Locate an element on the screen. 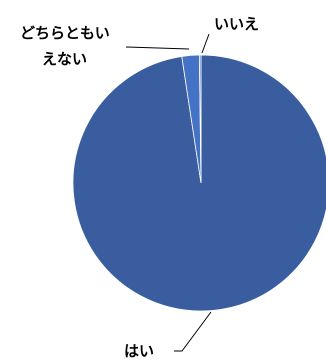  pie-slice-iie is located at coordinates (200, 119).